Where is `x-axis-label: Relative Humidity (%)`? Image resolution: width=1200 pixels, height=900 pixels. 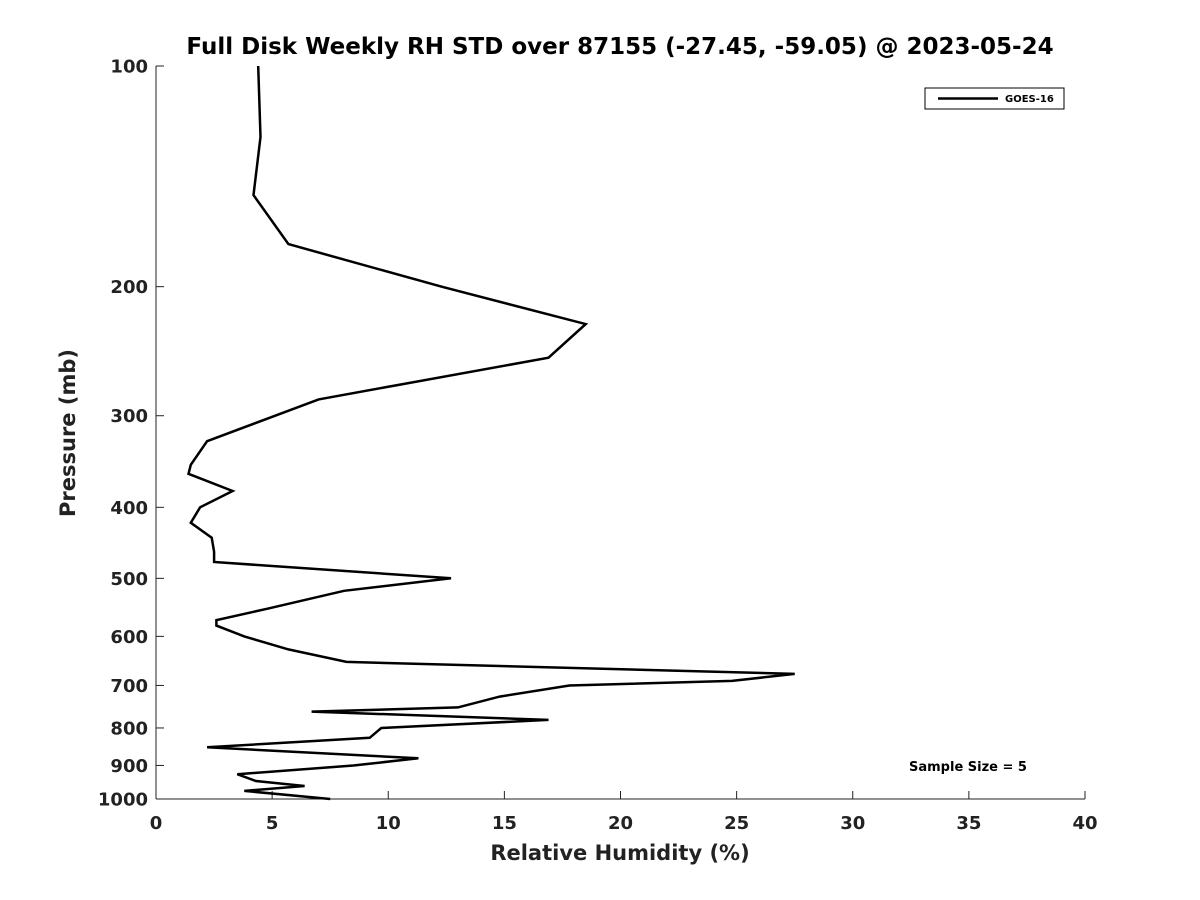 x-axis-label: Relative Humidity (%) is located at coordinates (619, 853).